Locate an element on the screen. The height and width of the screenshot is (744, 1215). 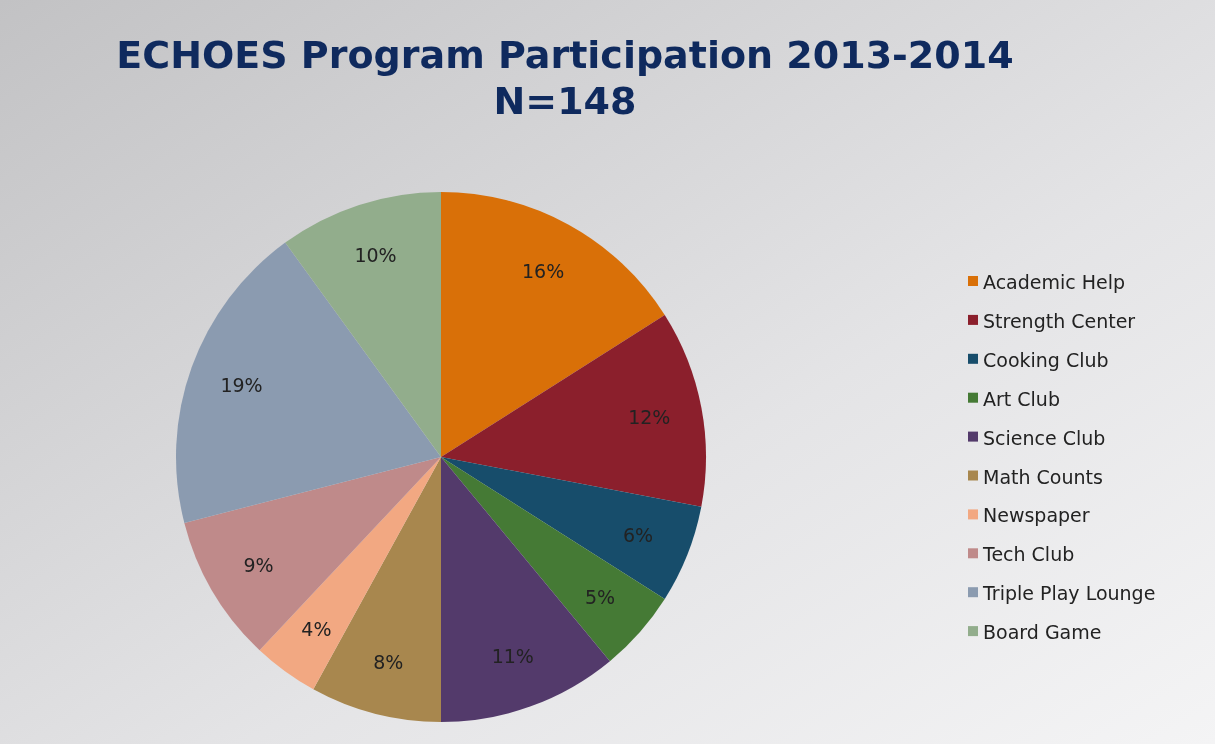
legend-label: Board Game is located at coordinates (1042, 632).